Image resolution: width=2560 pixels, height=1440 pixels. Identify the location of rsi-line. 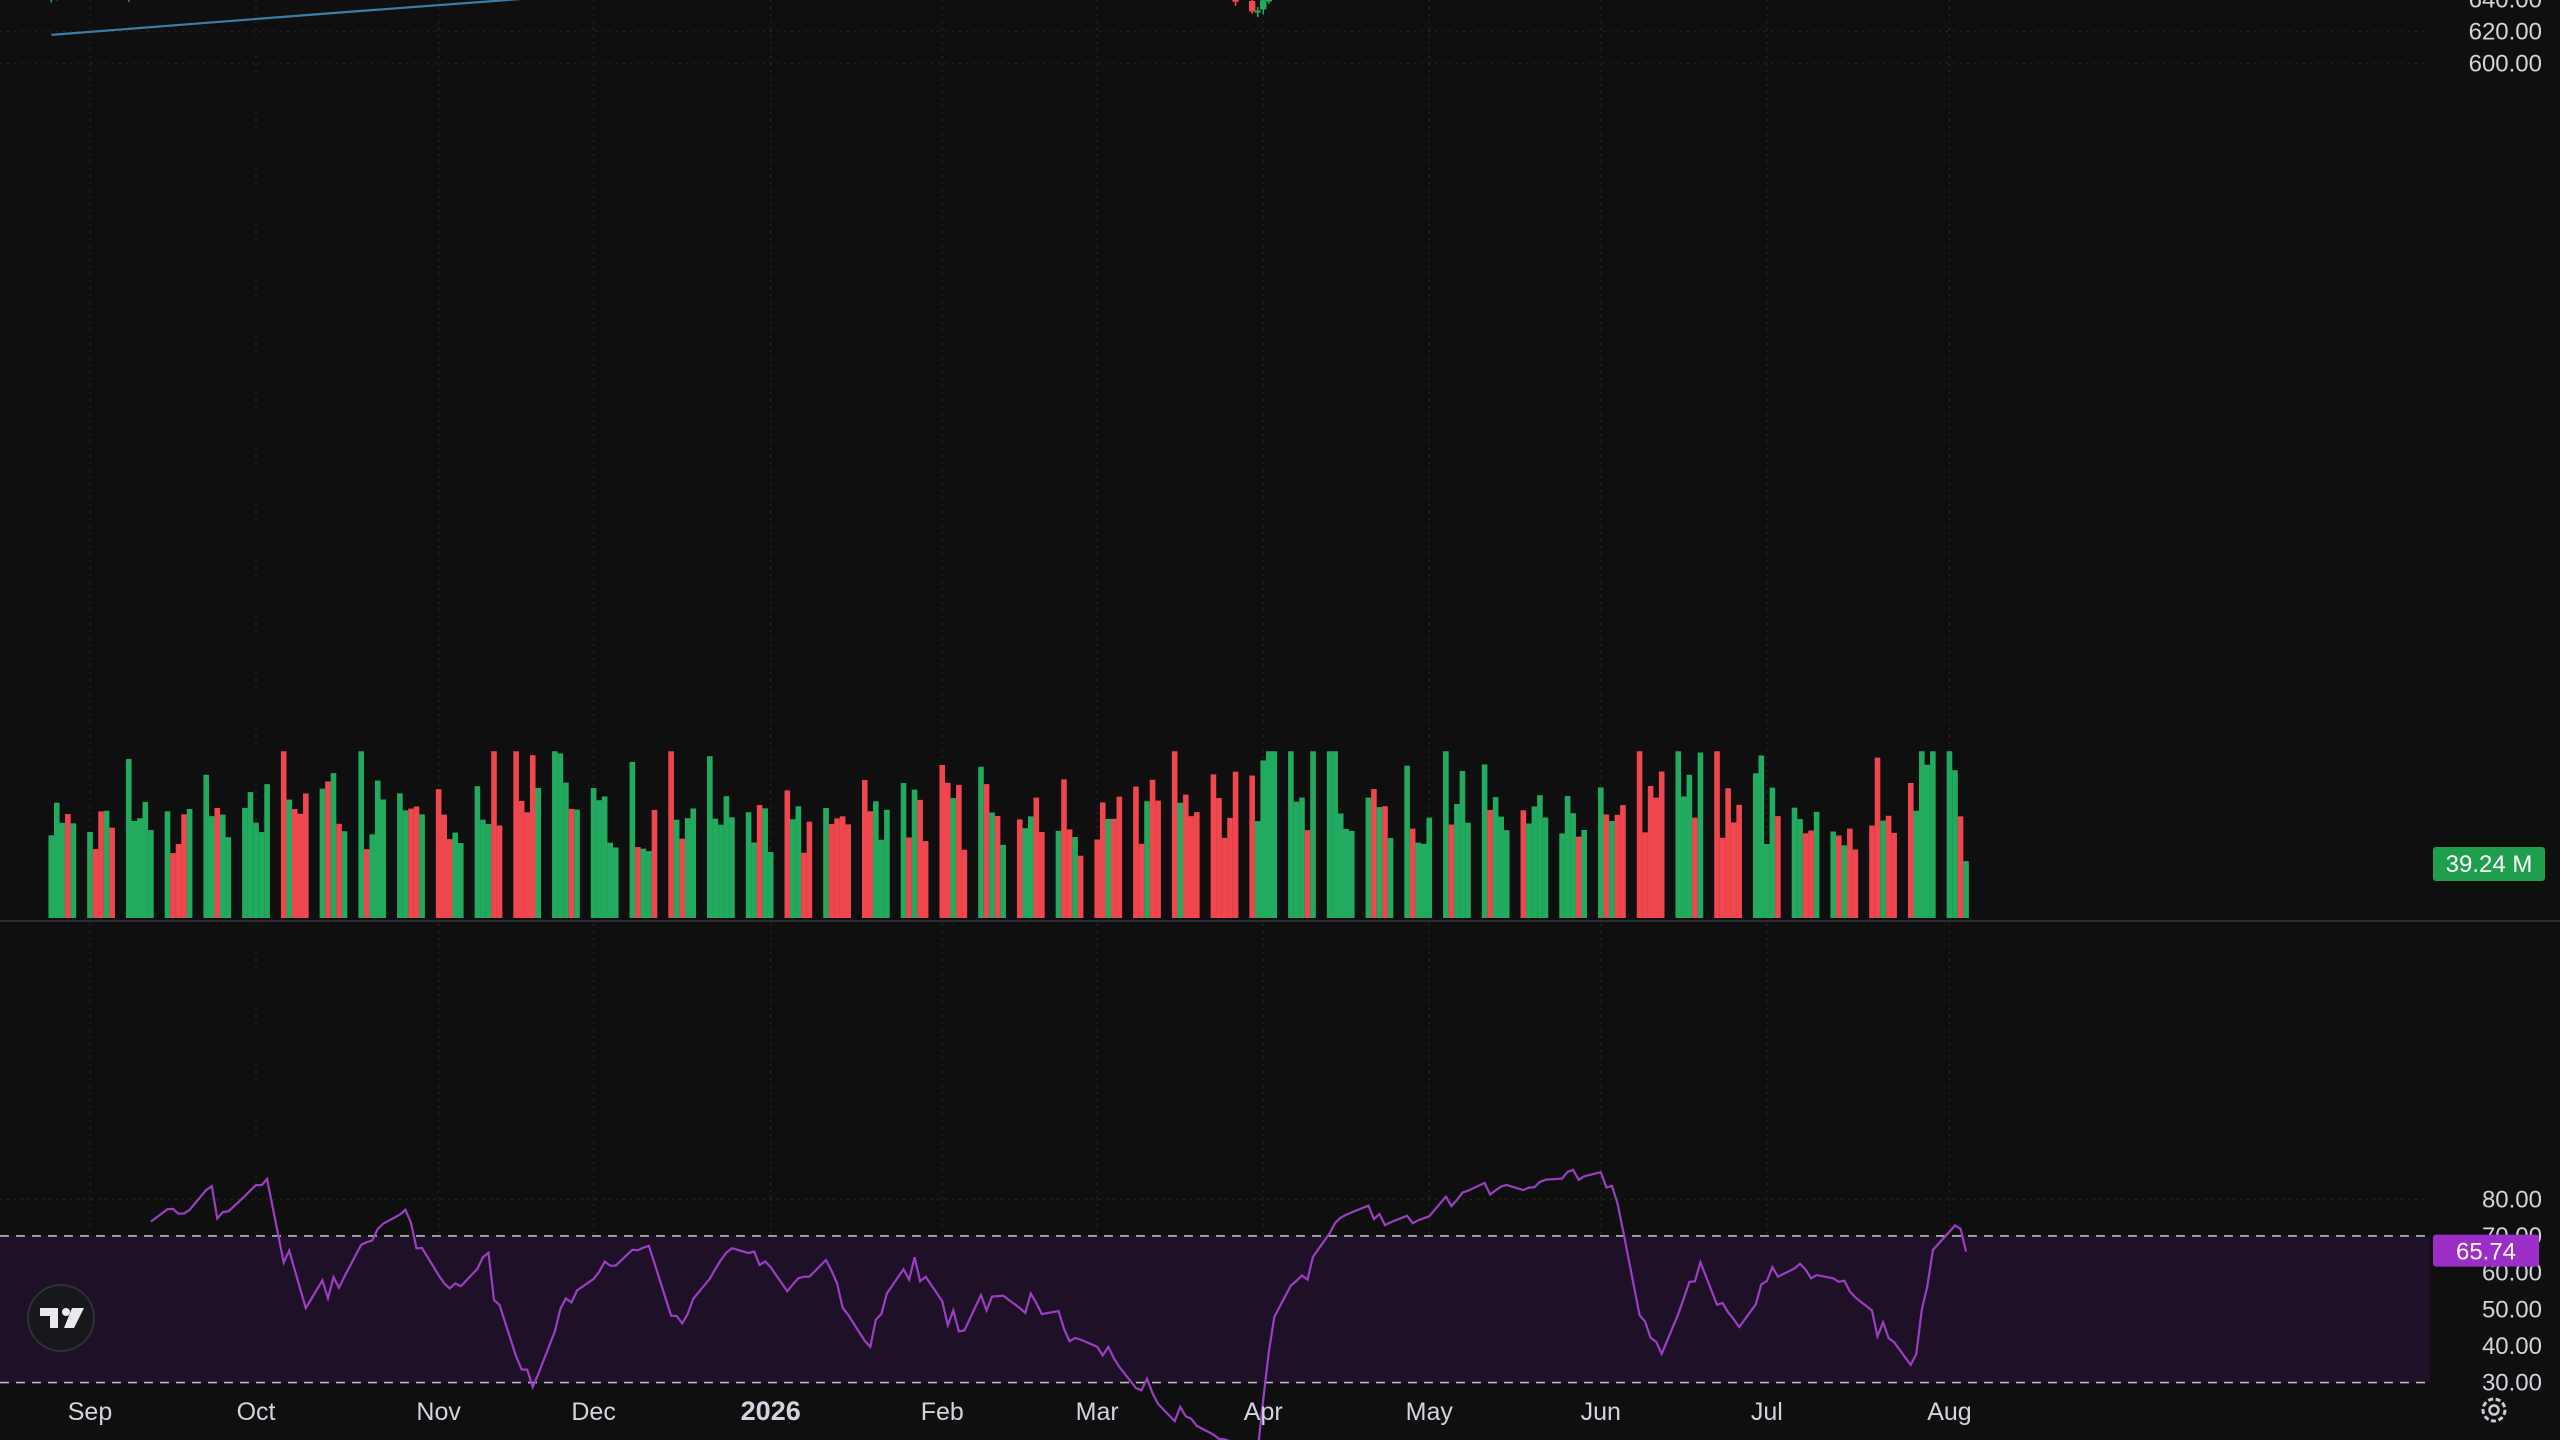
(1059, 1304).